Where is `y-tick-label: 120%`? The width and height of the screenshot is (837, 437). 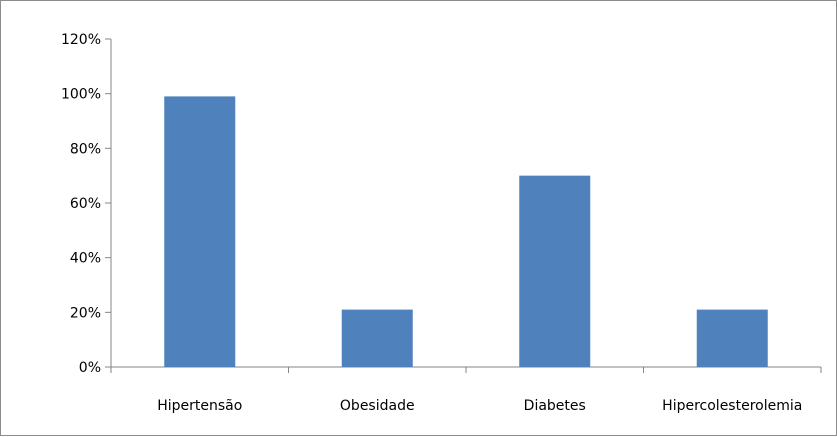 y-tick-label: 120% is located at coordinates (81, 40).